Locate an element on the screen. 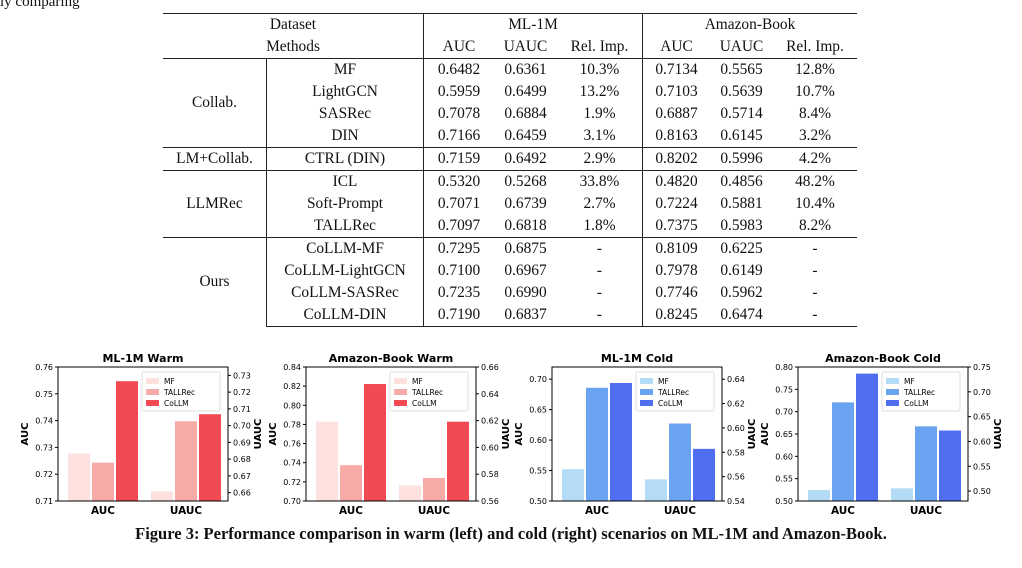 The image size is (1022, 568). y2-axis-label: UAUC is located at coordinates (998, 434).